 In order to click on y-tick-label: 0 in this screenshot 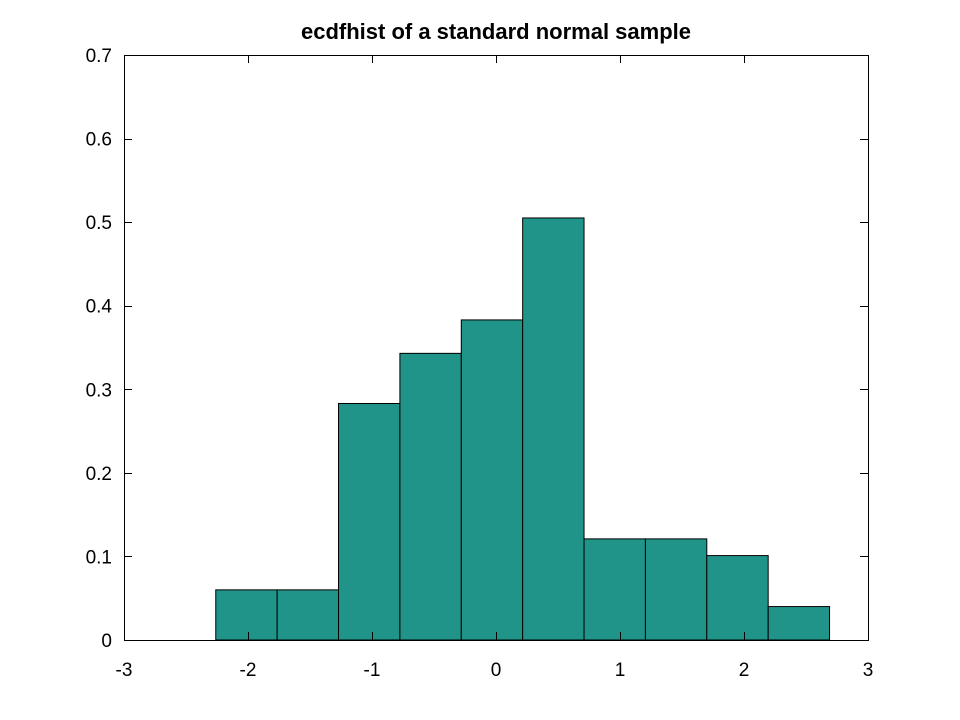, I will do `click(106, 641)`.